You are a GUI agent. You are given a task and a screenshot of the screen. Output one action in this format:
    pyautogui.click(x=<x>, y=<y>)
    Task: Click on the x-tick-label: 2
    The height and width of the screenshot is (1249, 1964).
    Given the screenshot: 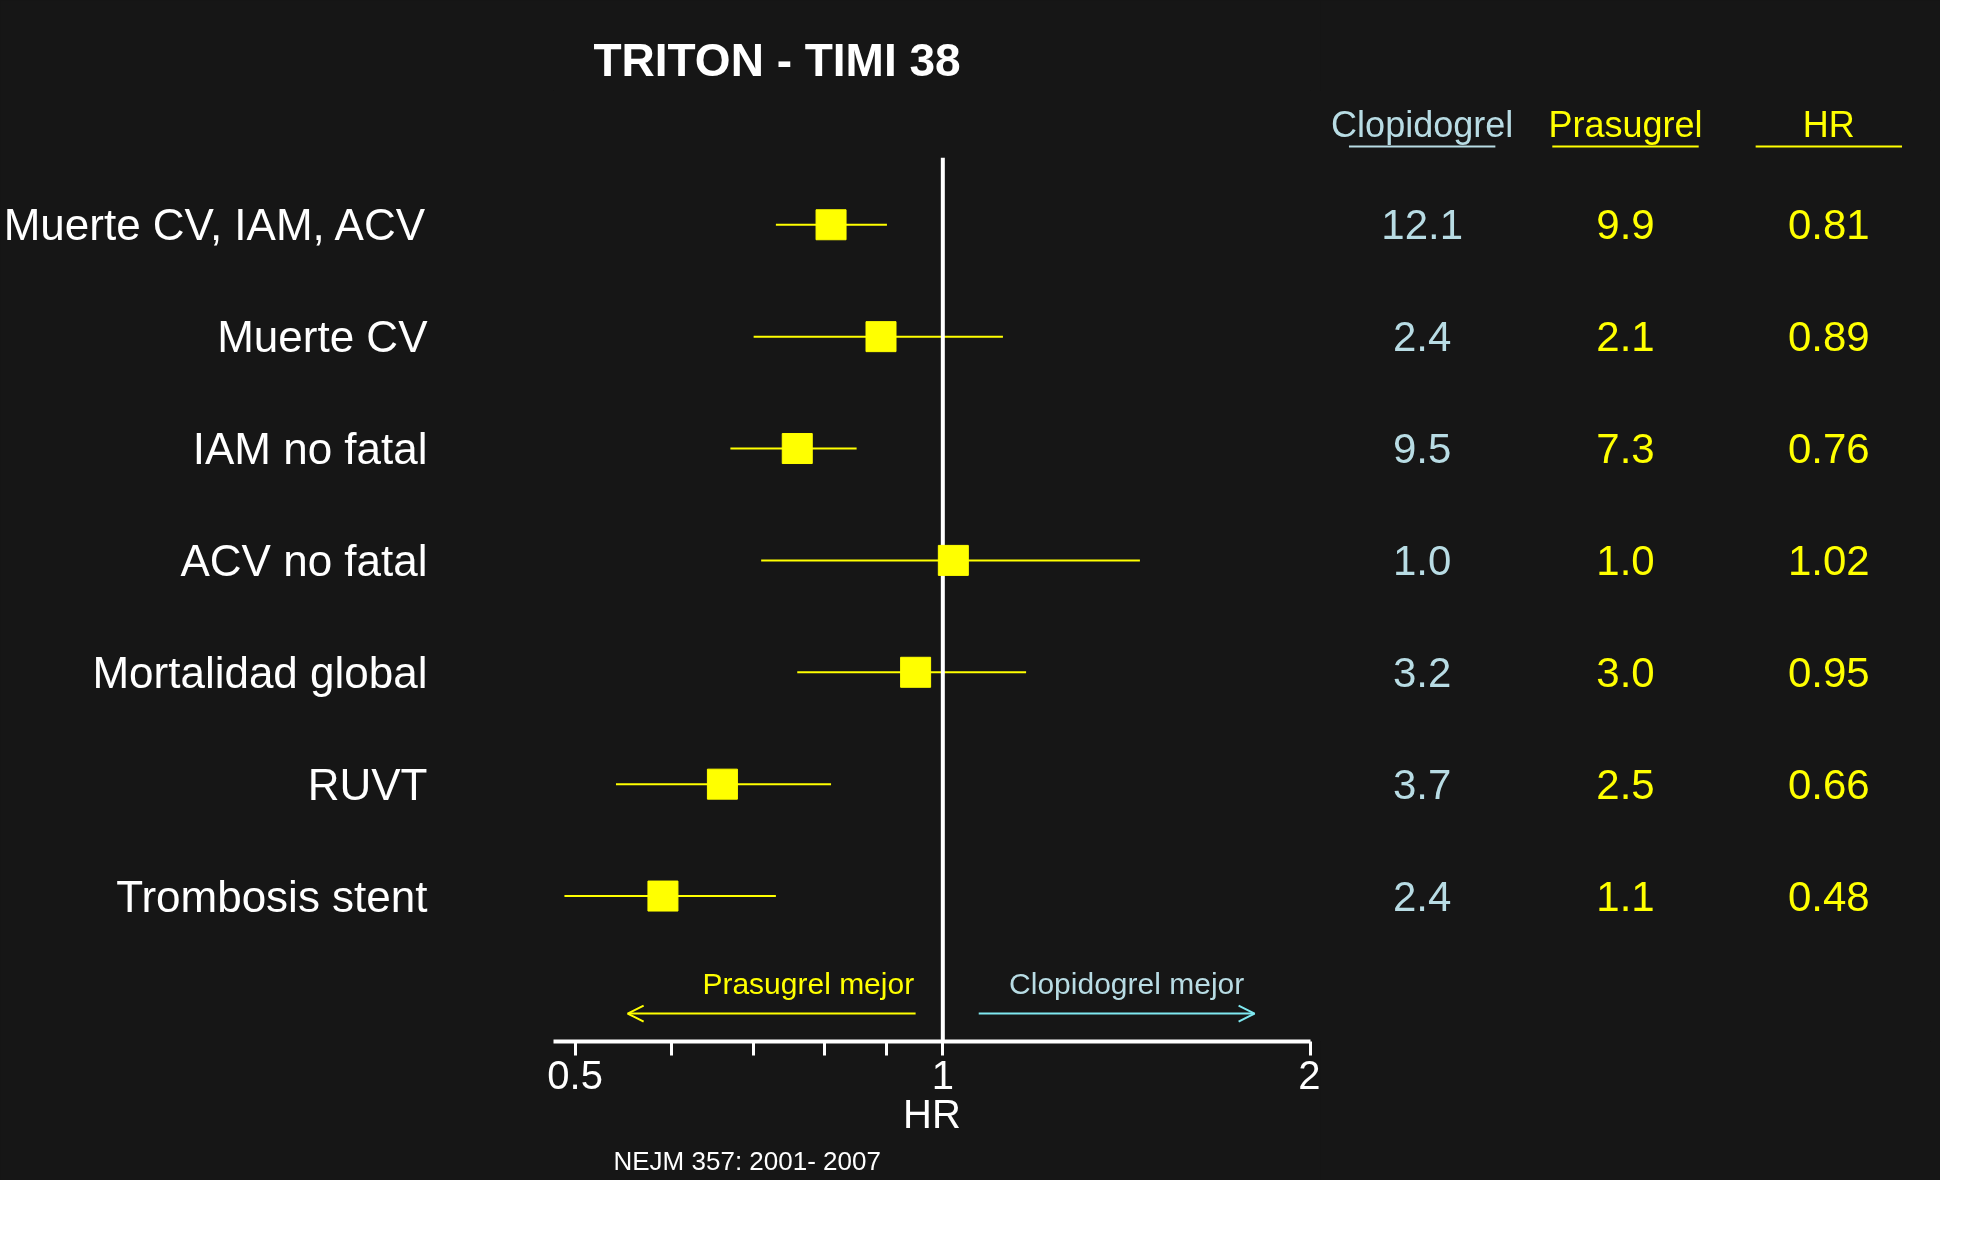 What is the action you would take?
    pyautogui.click(x=1309, y=1074)
    